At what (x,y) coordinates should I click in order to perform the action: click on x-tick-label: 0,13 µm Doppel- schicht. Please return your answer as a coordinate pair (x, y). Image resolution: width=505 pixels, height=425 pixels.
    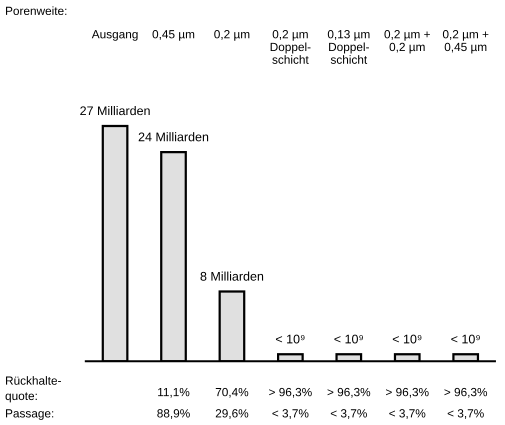
    Looking at the image, I should click on (349, 47).